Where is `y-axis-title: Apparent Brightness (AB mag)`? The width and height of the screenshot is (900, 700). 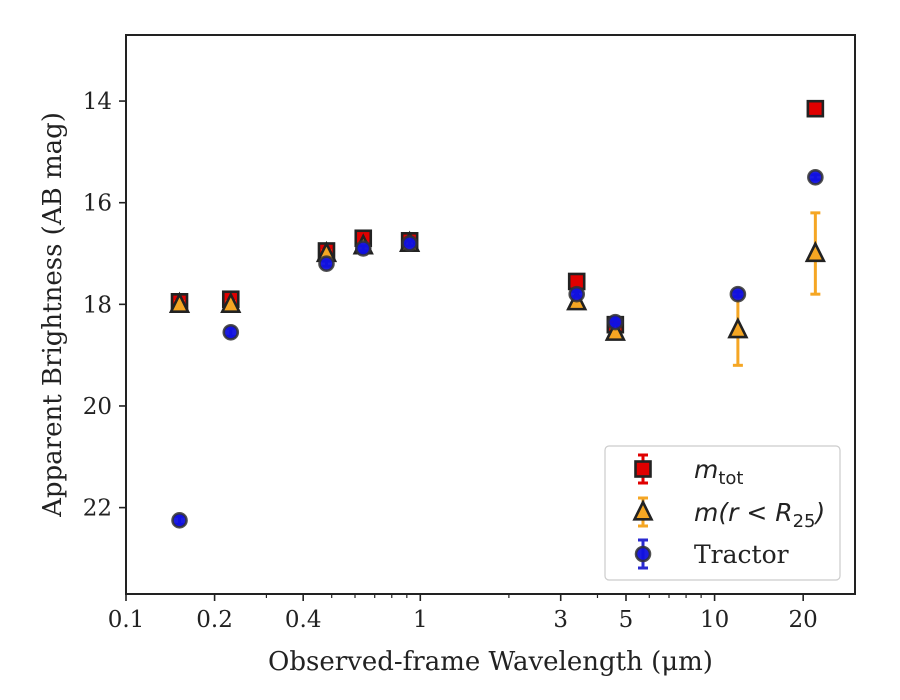
y-axis-title: Apparent Brightness (AB mag) is located at coordinates (53, 315).